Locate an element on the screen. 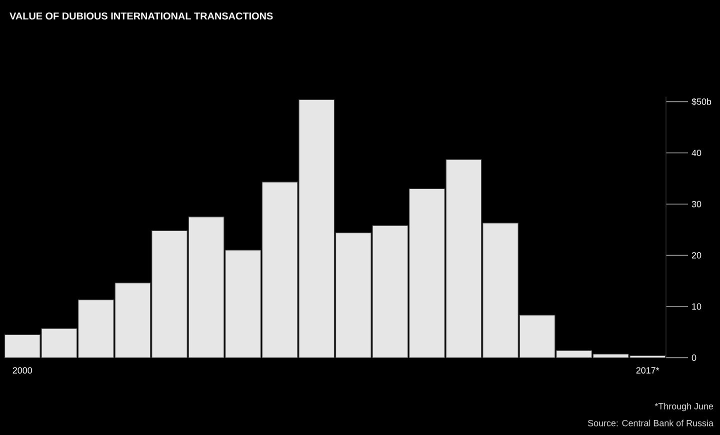  source-note: Source: Central Bank of Russia is located at coordinates (651, 423).